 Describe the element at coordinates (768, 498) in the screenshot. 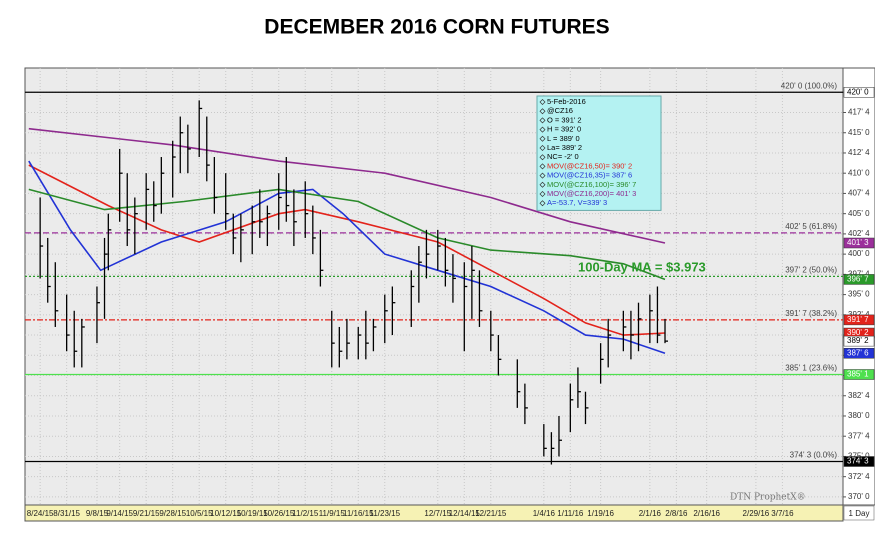

I see `watermark: DTN ProphetX®` at that location.